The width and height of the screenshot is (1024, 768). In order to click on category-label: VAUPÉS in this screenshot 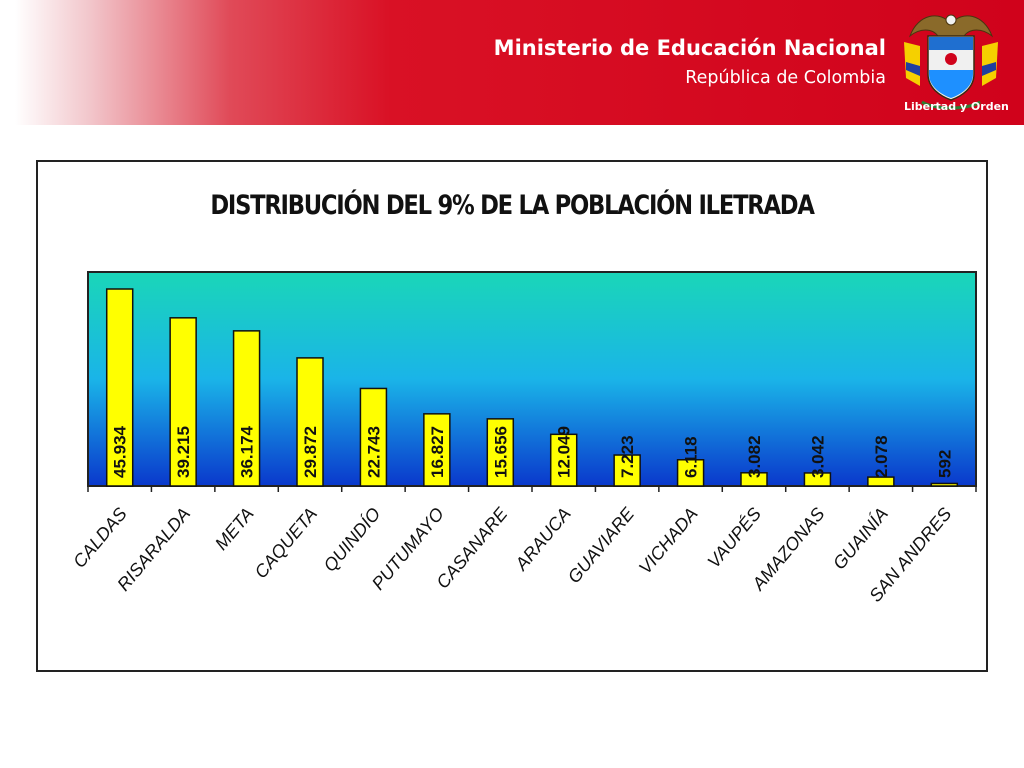, I will do `click(734, 538)`.